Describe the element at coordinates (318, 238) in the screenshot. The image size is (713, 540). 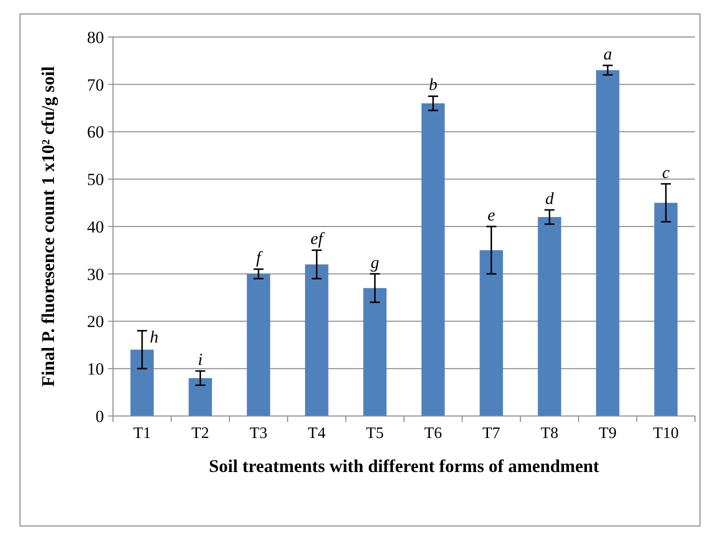
I see `annotation: ef` at that location.